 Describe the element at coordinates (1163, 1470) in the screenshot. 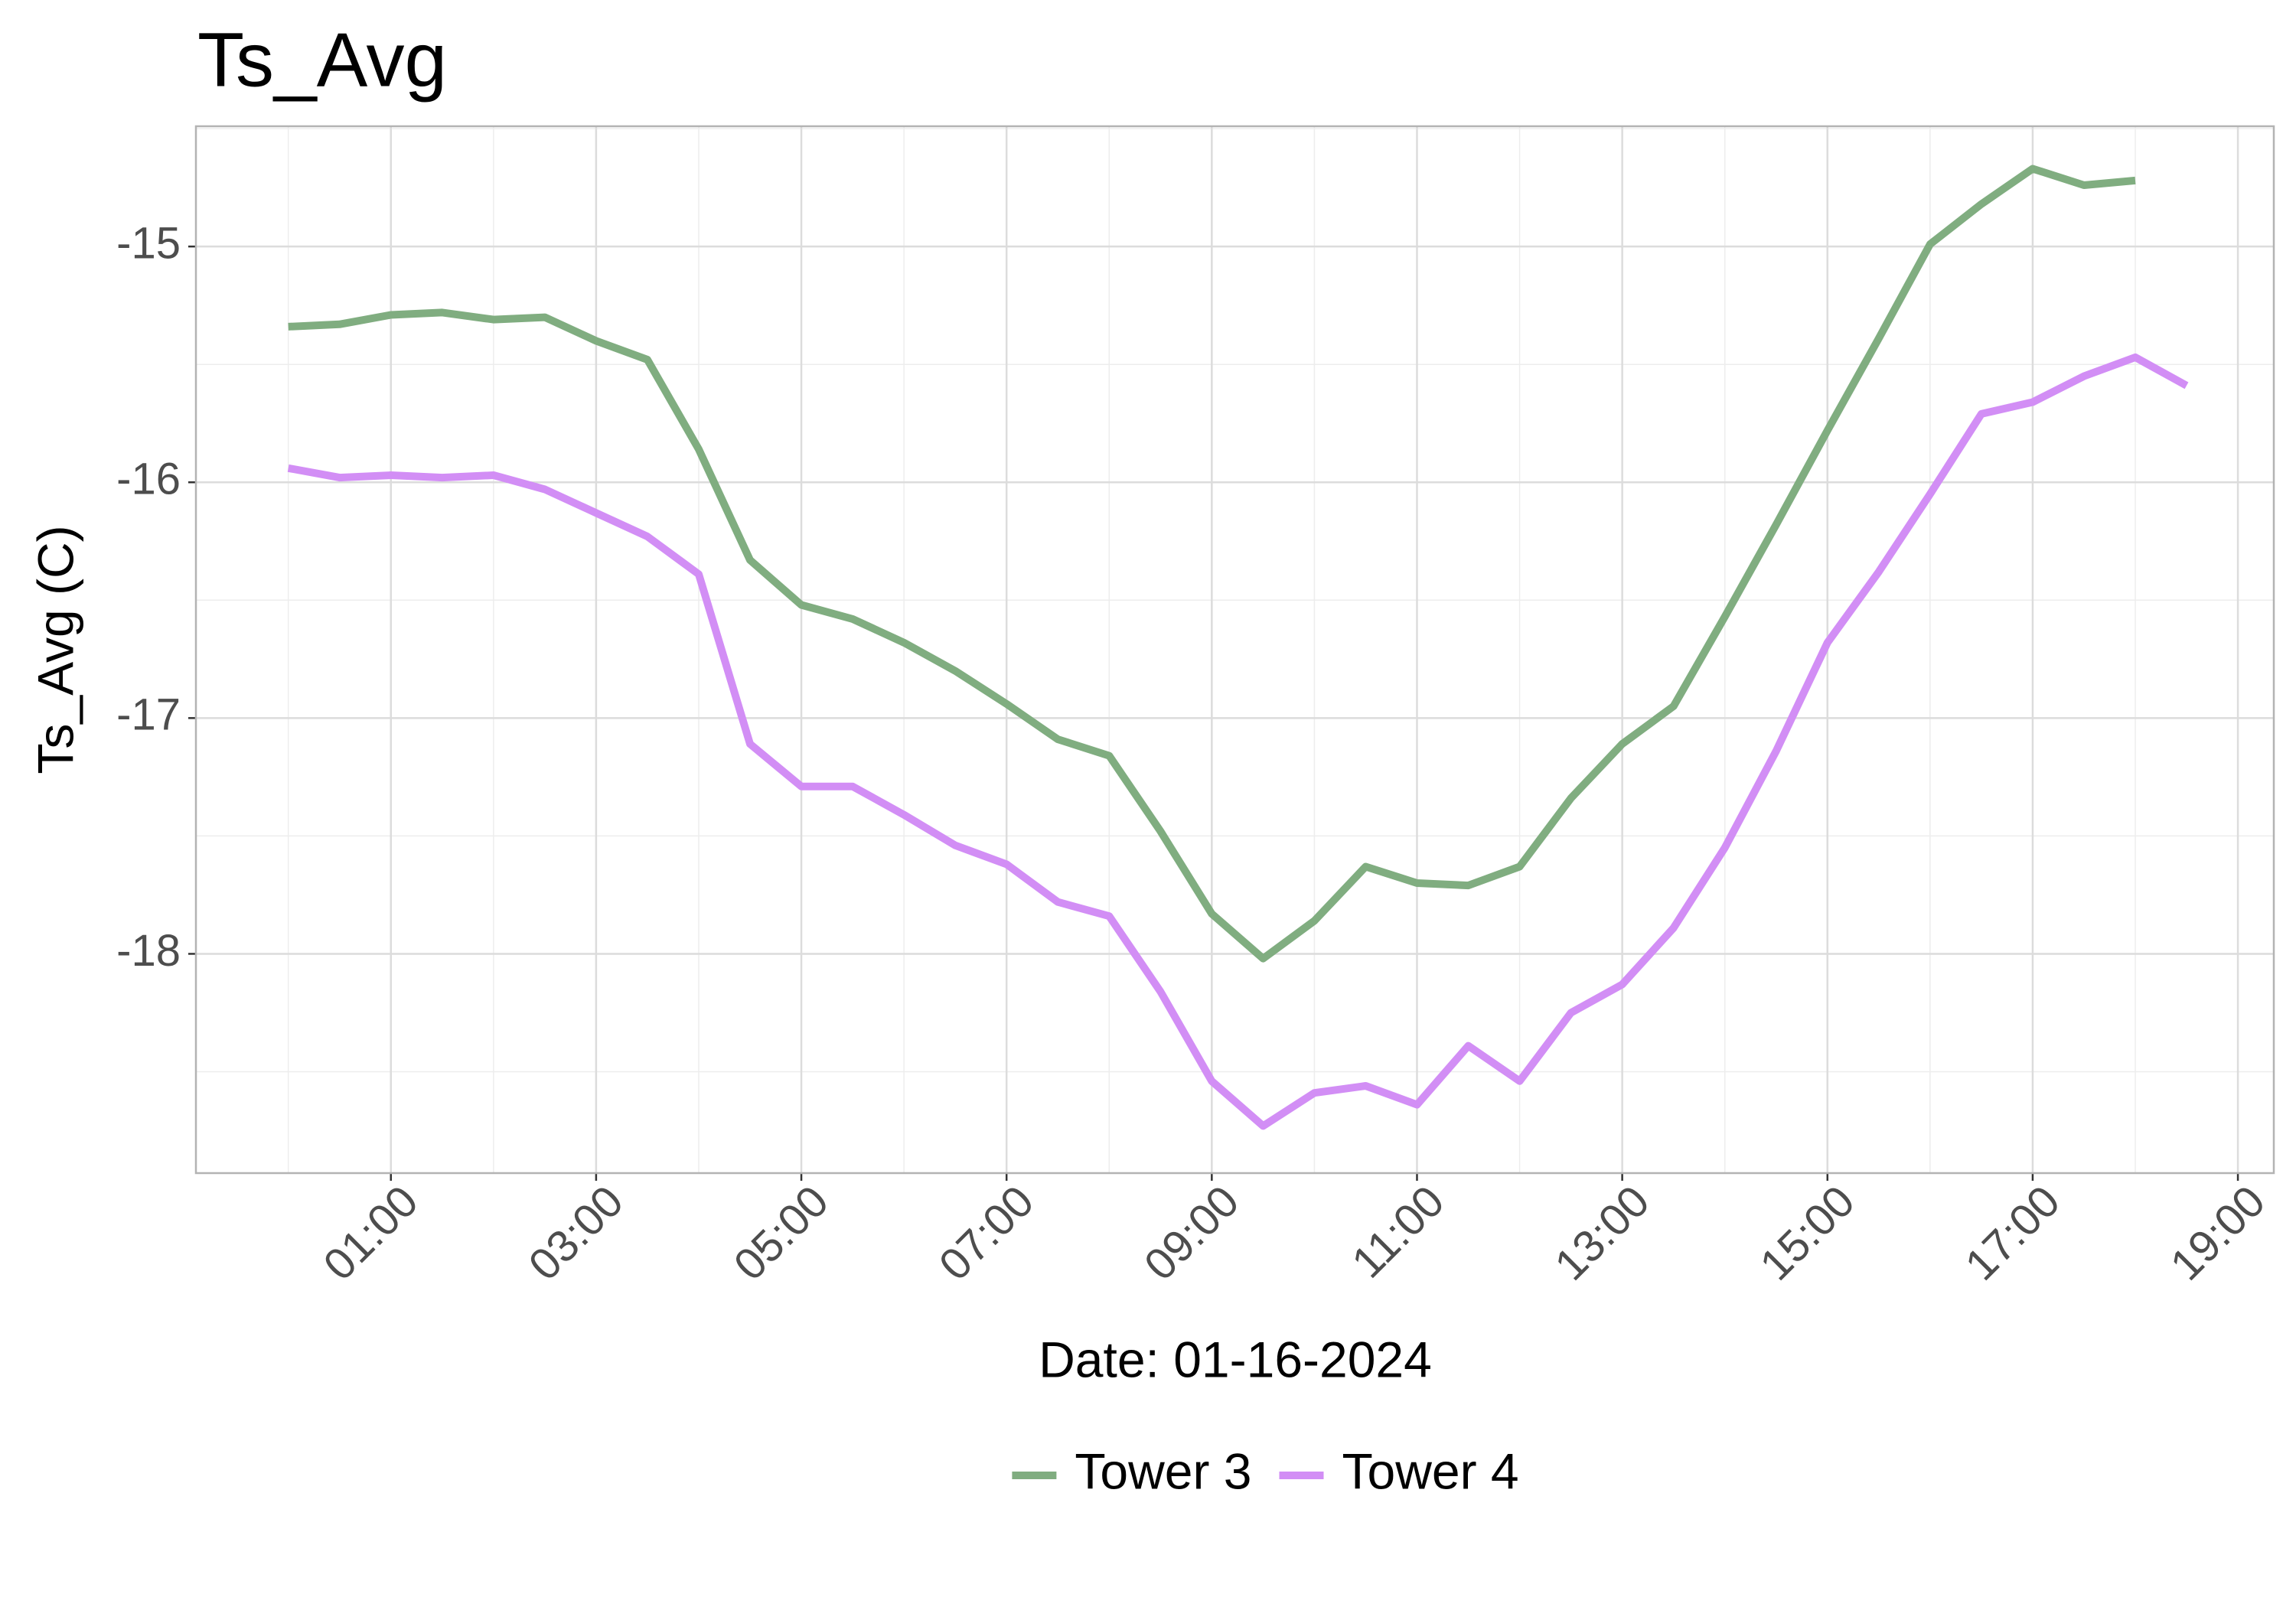

I see `legend-label: Tower 3` at that location.